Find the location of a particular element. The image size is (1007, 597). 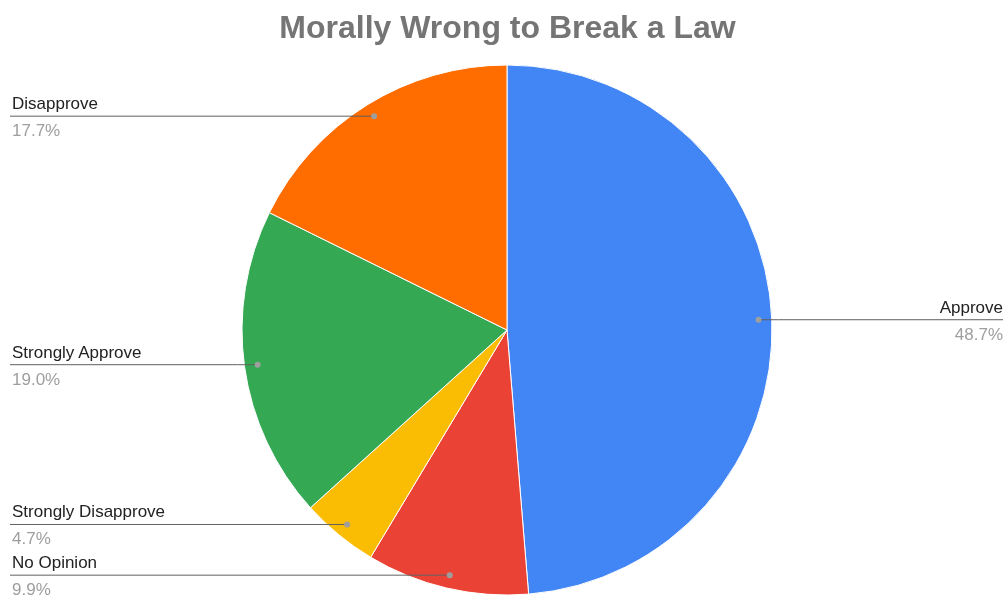

chart-title: Morally Wrong to Break a Law is located at coordinates (507, 27).